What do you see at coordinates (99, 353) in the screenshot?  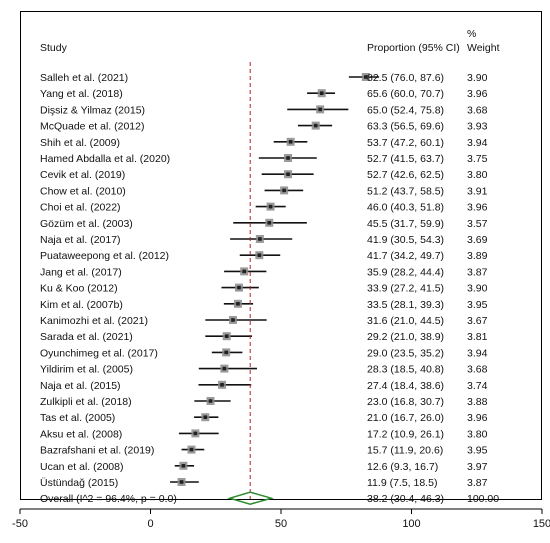 I see `study-label: Oyunchimeg et al. (2017)` at bounding box center [99, 353].